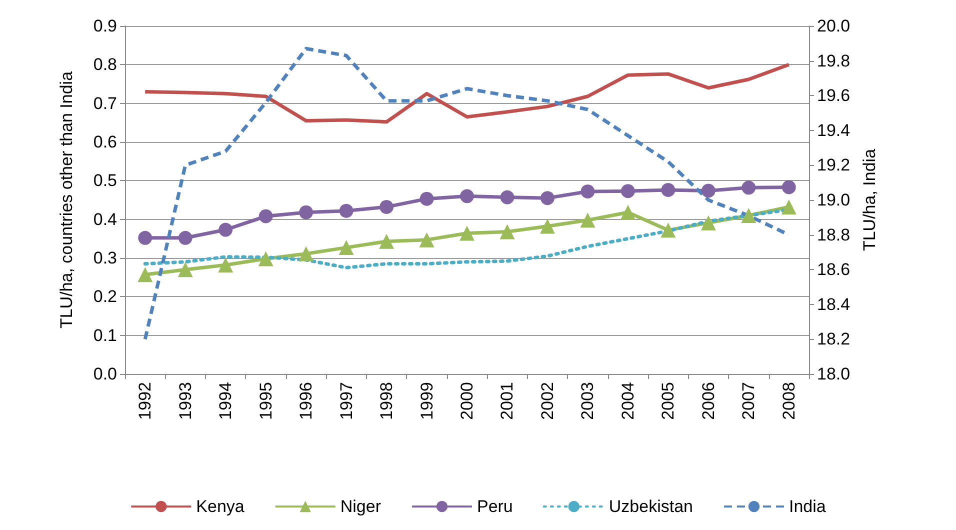  What do you see at coordinates (105, 258) in the screenshot?
I see `y-tick-label: 0.3` at bounding box center [105, 258].